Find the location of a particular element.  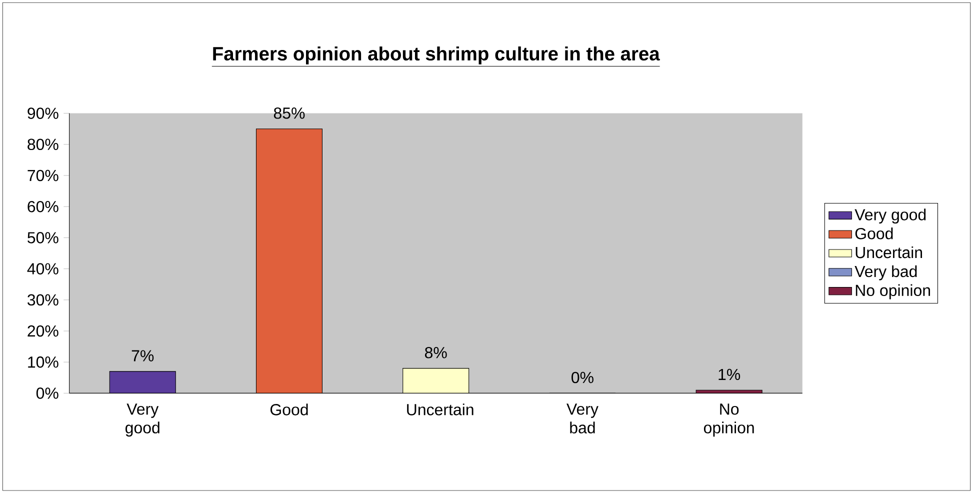

chart-title: Farmers opinion about shrimp culture in the area is located at coordinates (436, 55).